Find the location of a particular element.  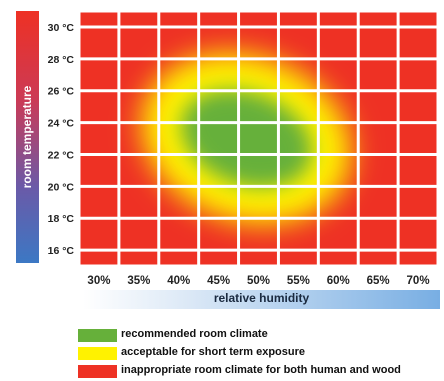

x-tick-label: 50% is located at coordinates (258, 281).